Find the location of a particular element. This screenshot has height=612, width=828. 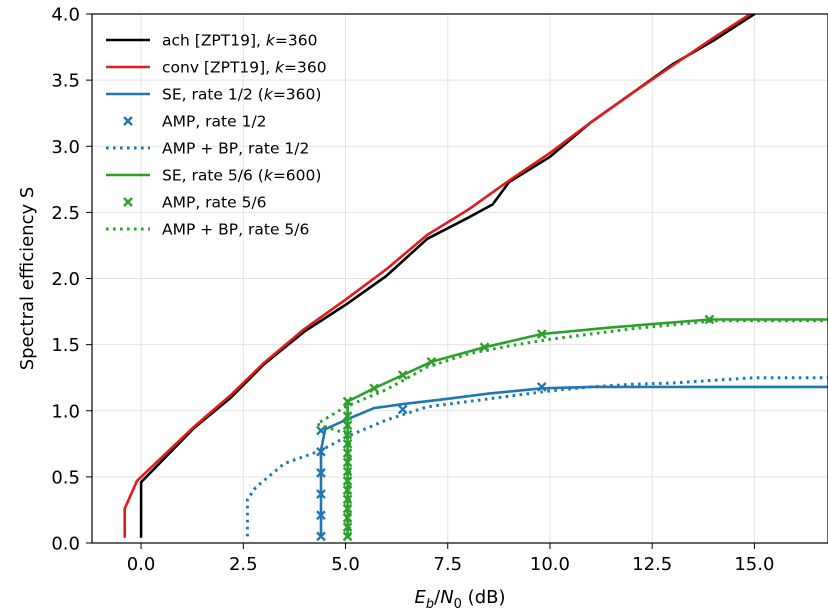

legend-label: AMP, rate 5/6 is located at coordinates (214, 203).